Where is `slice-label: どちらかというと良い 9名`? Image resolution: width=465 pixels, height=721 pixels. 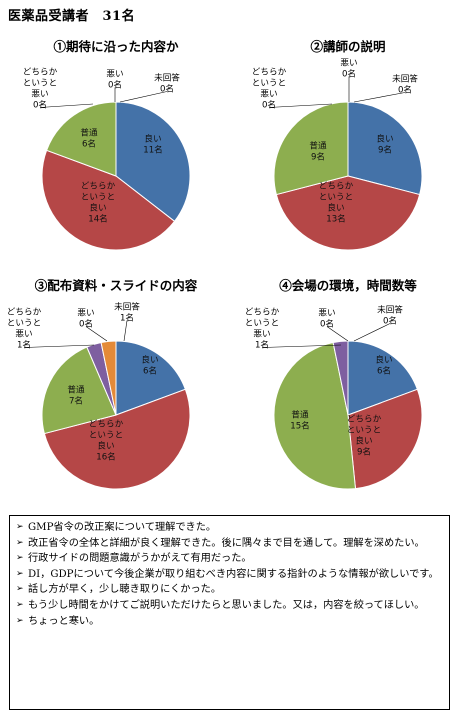 slice-label: どちらかというと良い 9名 is located at coordinates (364, 436).